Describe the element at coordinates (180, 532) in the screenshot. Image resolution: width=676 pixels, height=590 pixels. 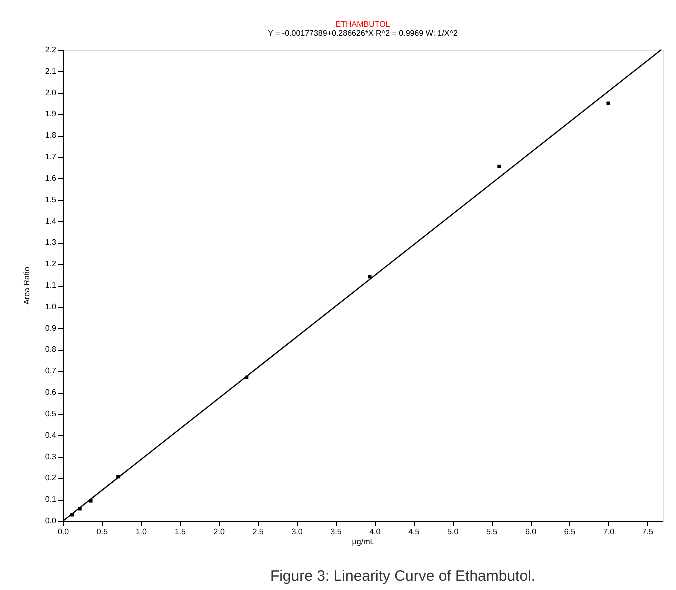
I see `x-tick-label: 1.5` at that location.